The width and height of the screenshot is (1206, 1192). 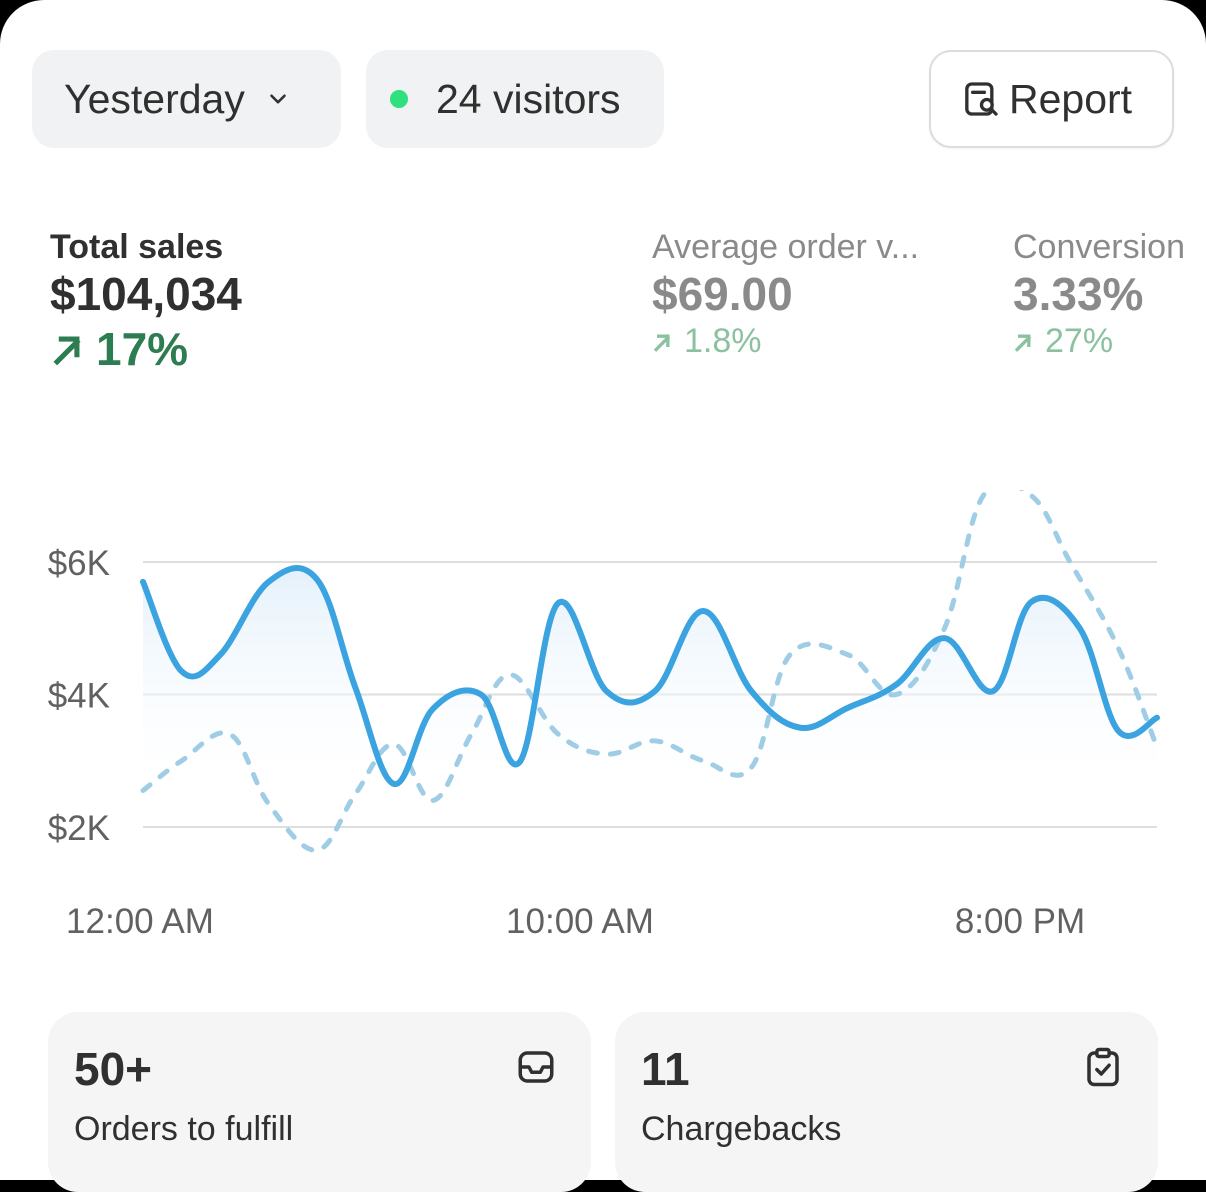 What do you see at coordinates (154, 98) in the screenshot?
I see `date-range-label: Yesterday` at bounding box center [154, 98].